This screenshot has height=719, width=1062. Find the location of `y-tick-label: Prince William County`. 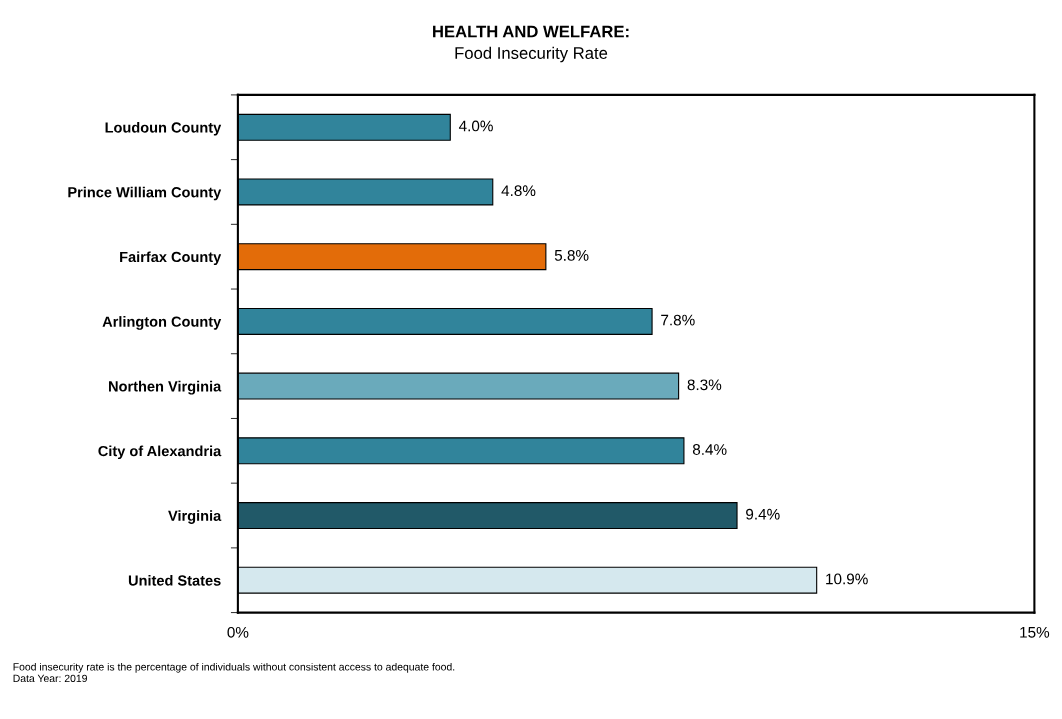

y-tick-label: Prince William County is located at coordinates (145, 193).